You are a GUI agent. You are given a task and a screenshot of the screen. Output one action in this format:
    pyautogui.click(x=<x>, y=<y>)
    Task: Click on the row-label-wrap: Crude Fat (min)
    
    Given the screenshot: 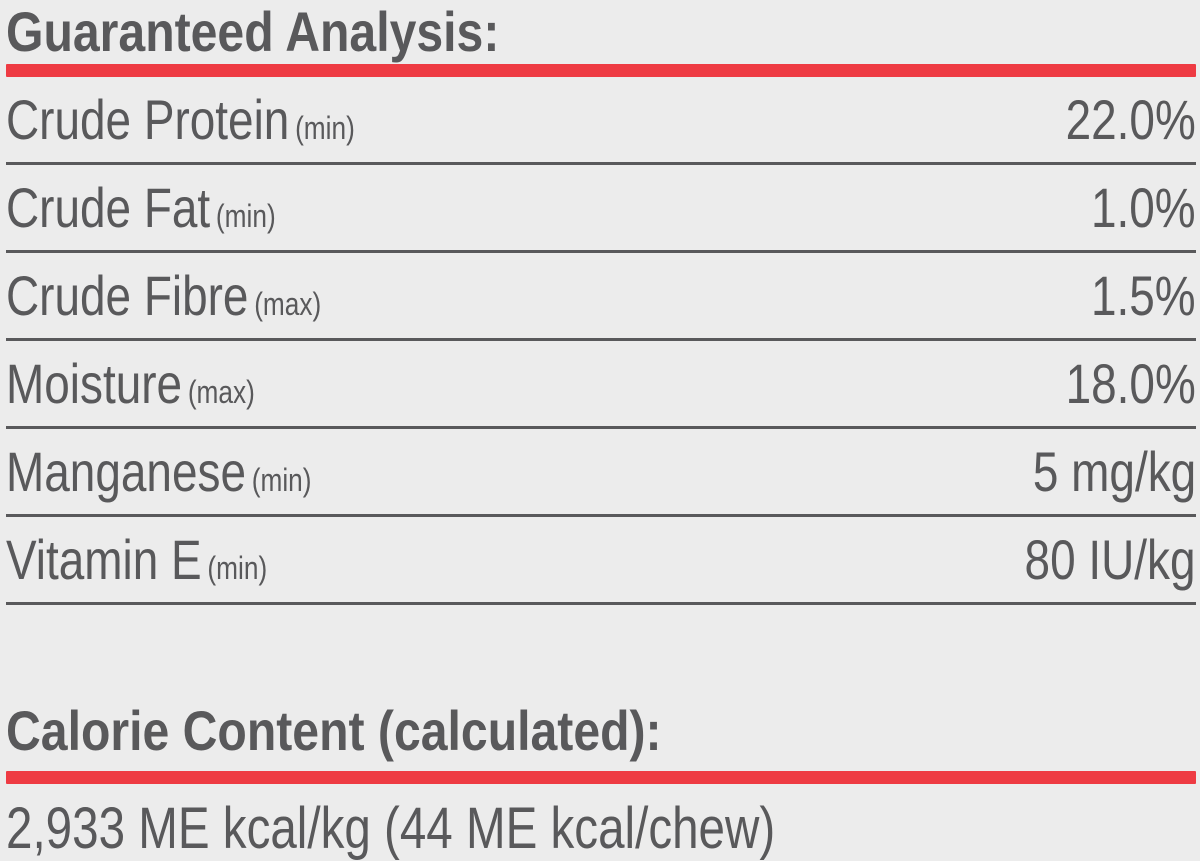 What is the action you would take?
    pyautogui.click(x=141, y=207)
    